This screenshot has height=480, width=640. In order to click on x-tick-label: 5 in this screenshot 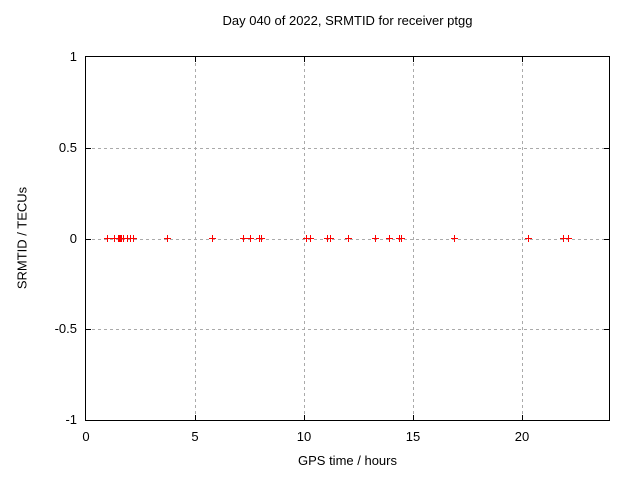, I will do `click(195, 436)`.